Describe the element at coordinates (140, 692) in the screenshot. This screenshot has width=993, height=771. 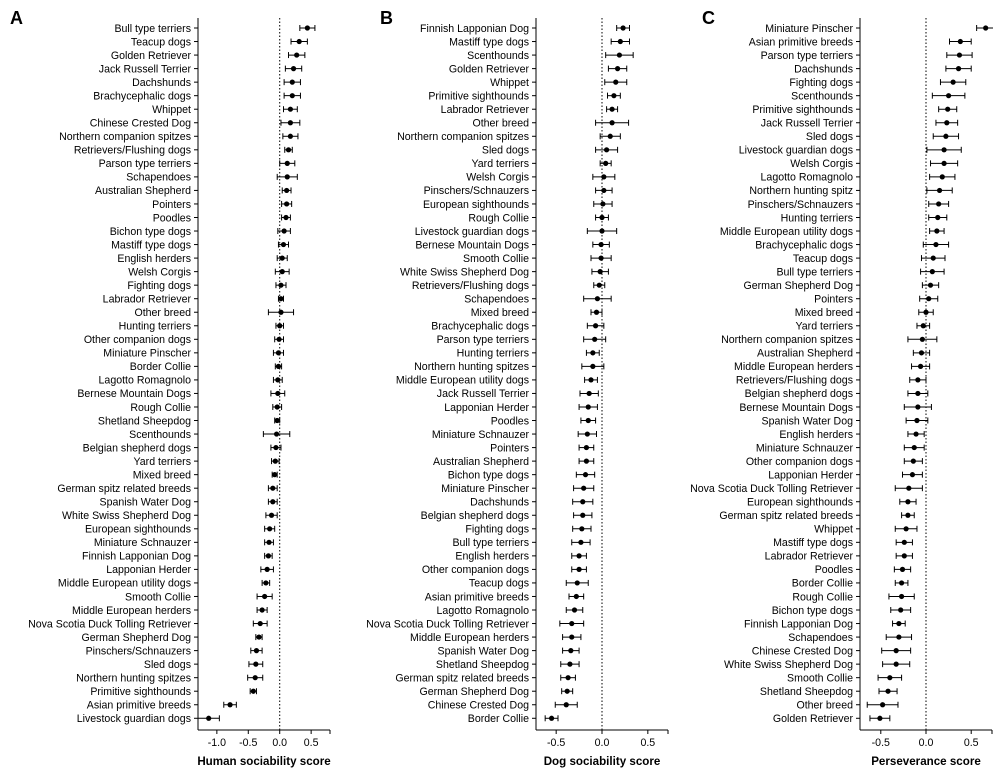
I see `category-label: Primitive sighthounds` at that location.